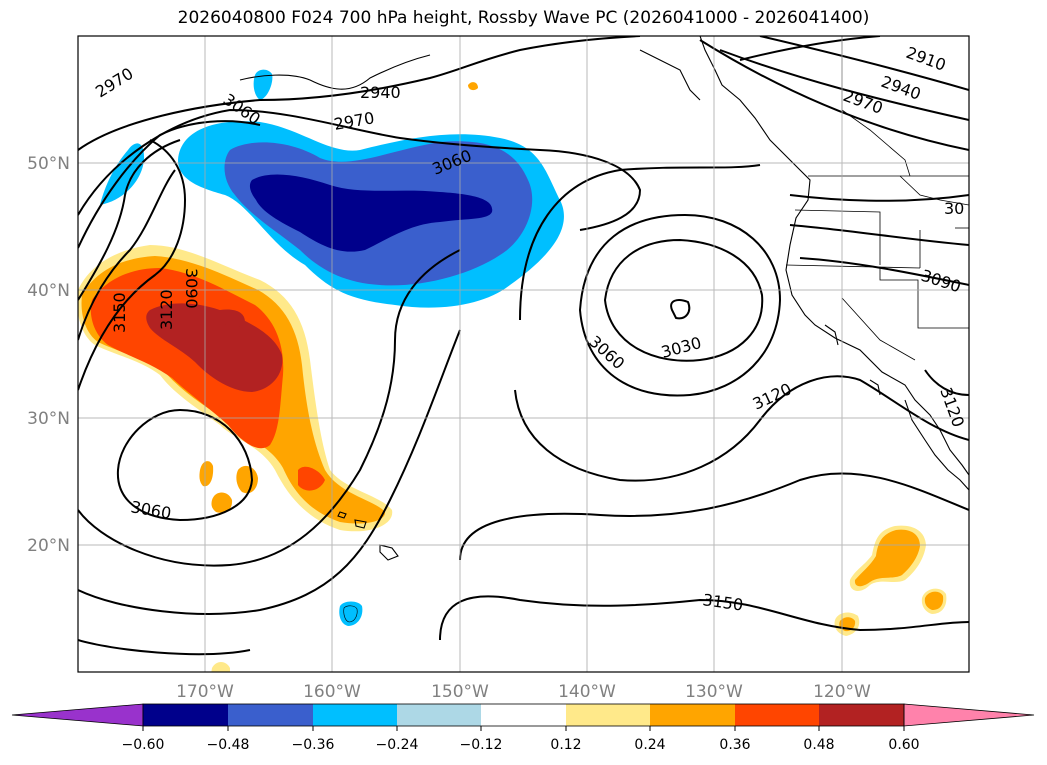 The height and width of the screenshot is (765, 1047). I want to click on colorbar-tick-label: 0.24, so click(649, 745).